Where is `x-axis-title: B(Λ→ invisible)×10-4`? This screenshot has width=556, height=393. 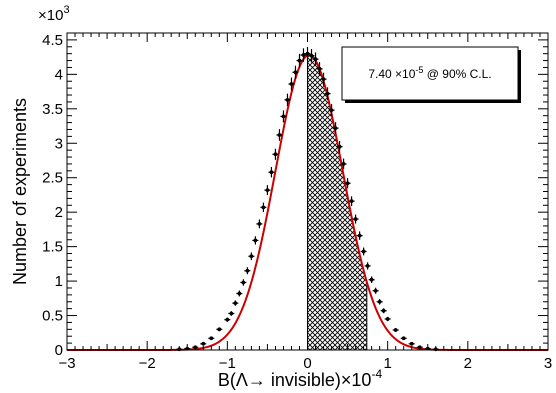 x-axis-title: B(Λ→ invisible)×10-4 is located at coordinates (300, 378).